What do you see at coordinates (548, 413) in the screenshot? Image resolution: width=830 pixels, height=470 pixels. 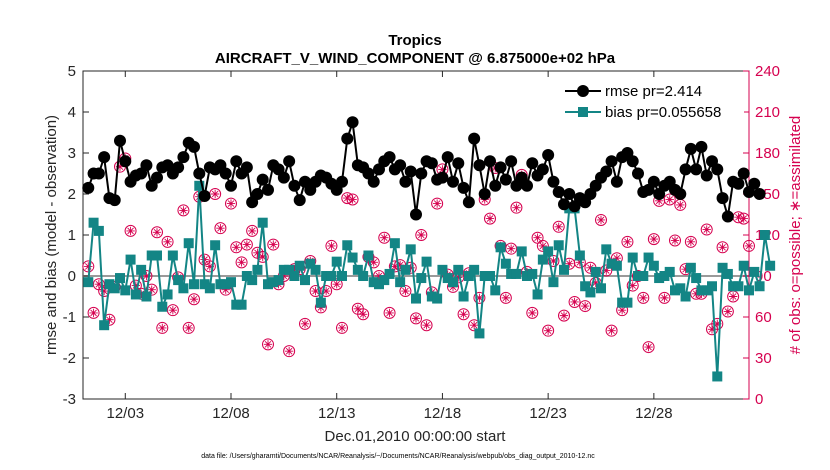 I see `x-tick-label: 12/23` at bounding box center [548, 413].